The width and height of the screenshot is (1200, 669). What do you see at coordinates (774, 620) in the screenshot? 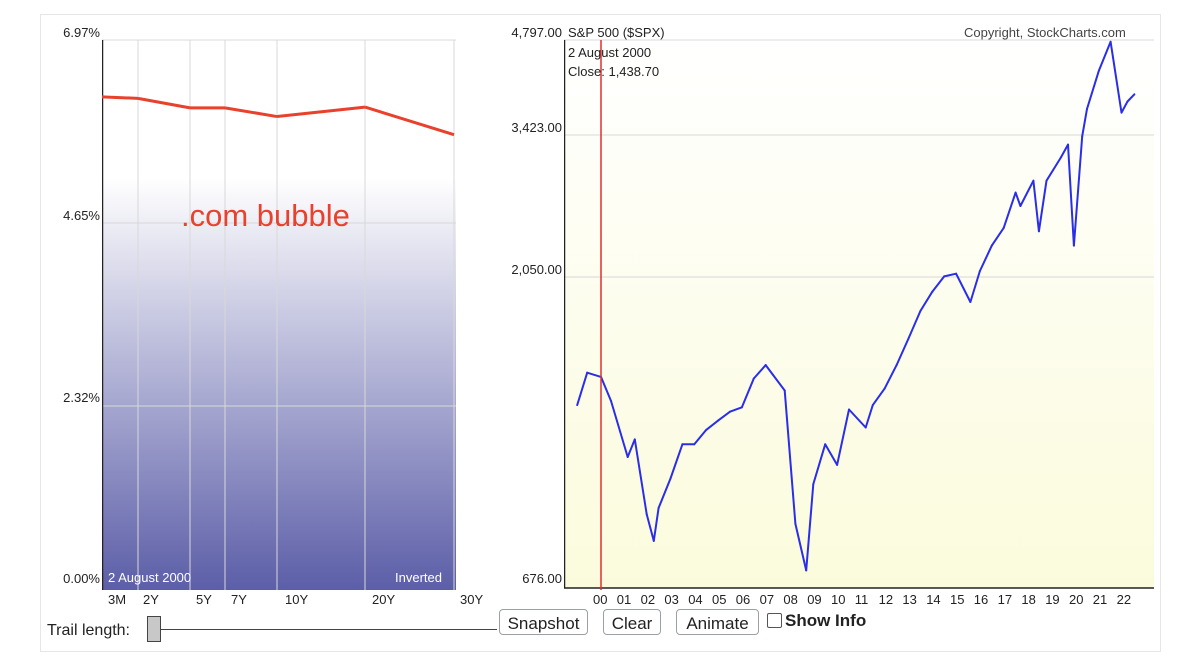
I see `show-info-checkbox` at bounding box center [774, 620].